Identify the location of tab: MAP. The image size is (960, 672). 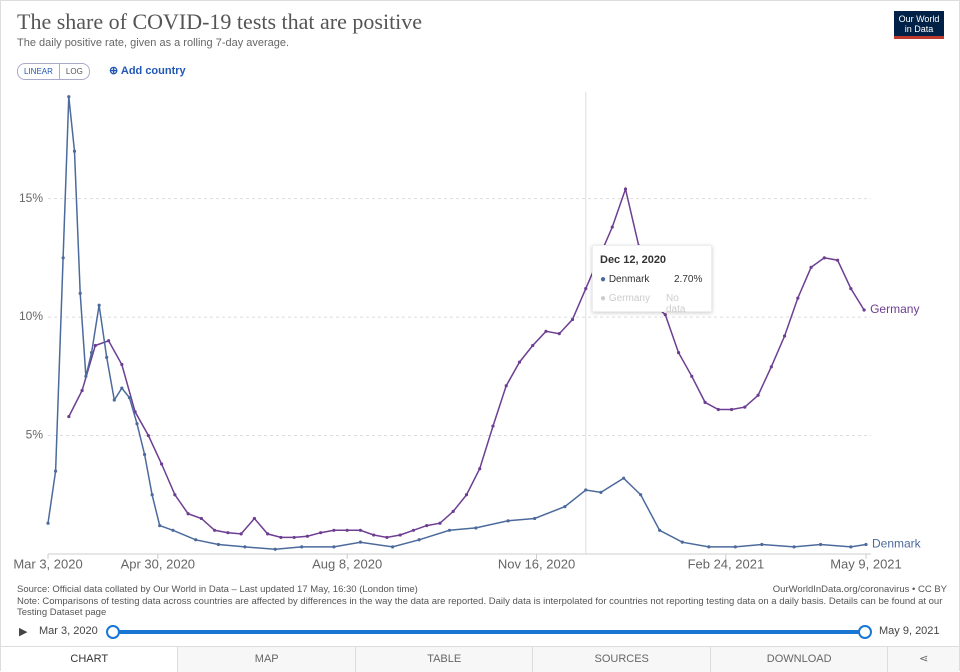
(266, 659).